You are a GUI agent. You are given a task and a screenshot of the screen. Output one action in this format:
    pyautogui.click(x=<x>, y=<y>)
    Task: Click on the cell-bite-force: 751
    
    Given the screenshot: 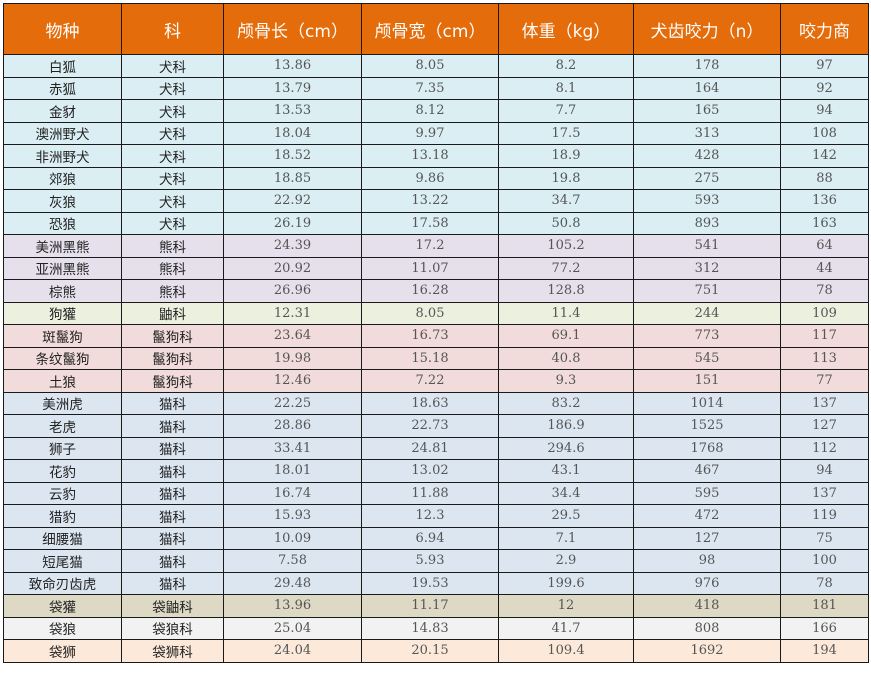 What is the action you would take?
    pyautogui.click(x=707, y=291)
    